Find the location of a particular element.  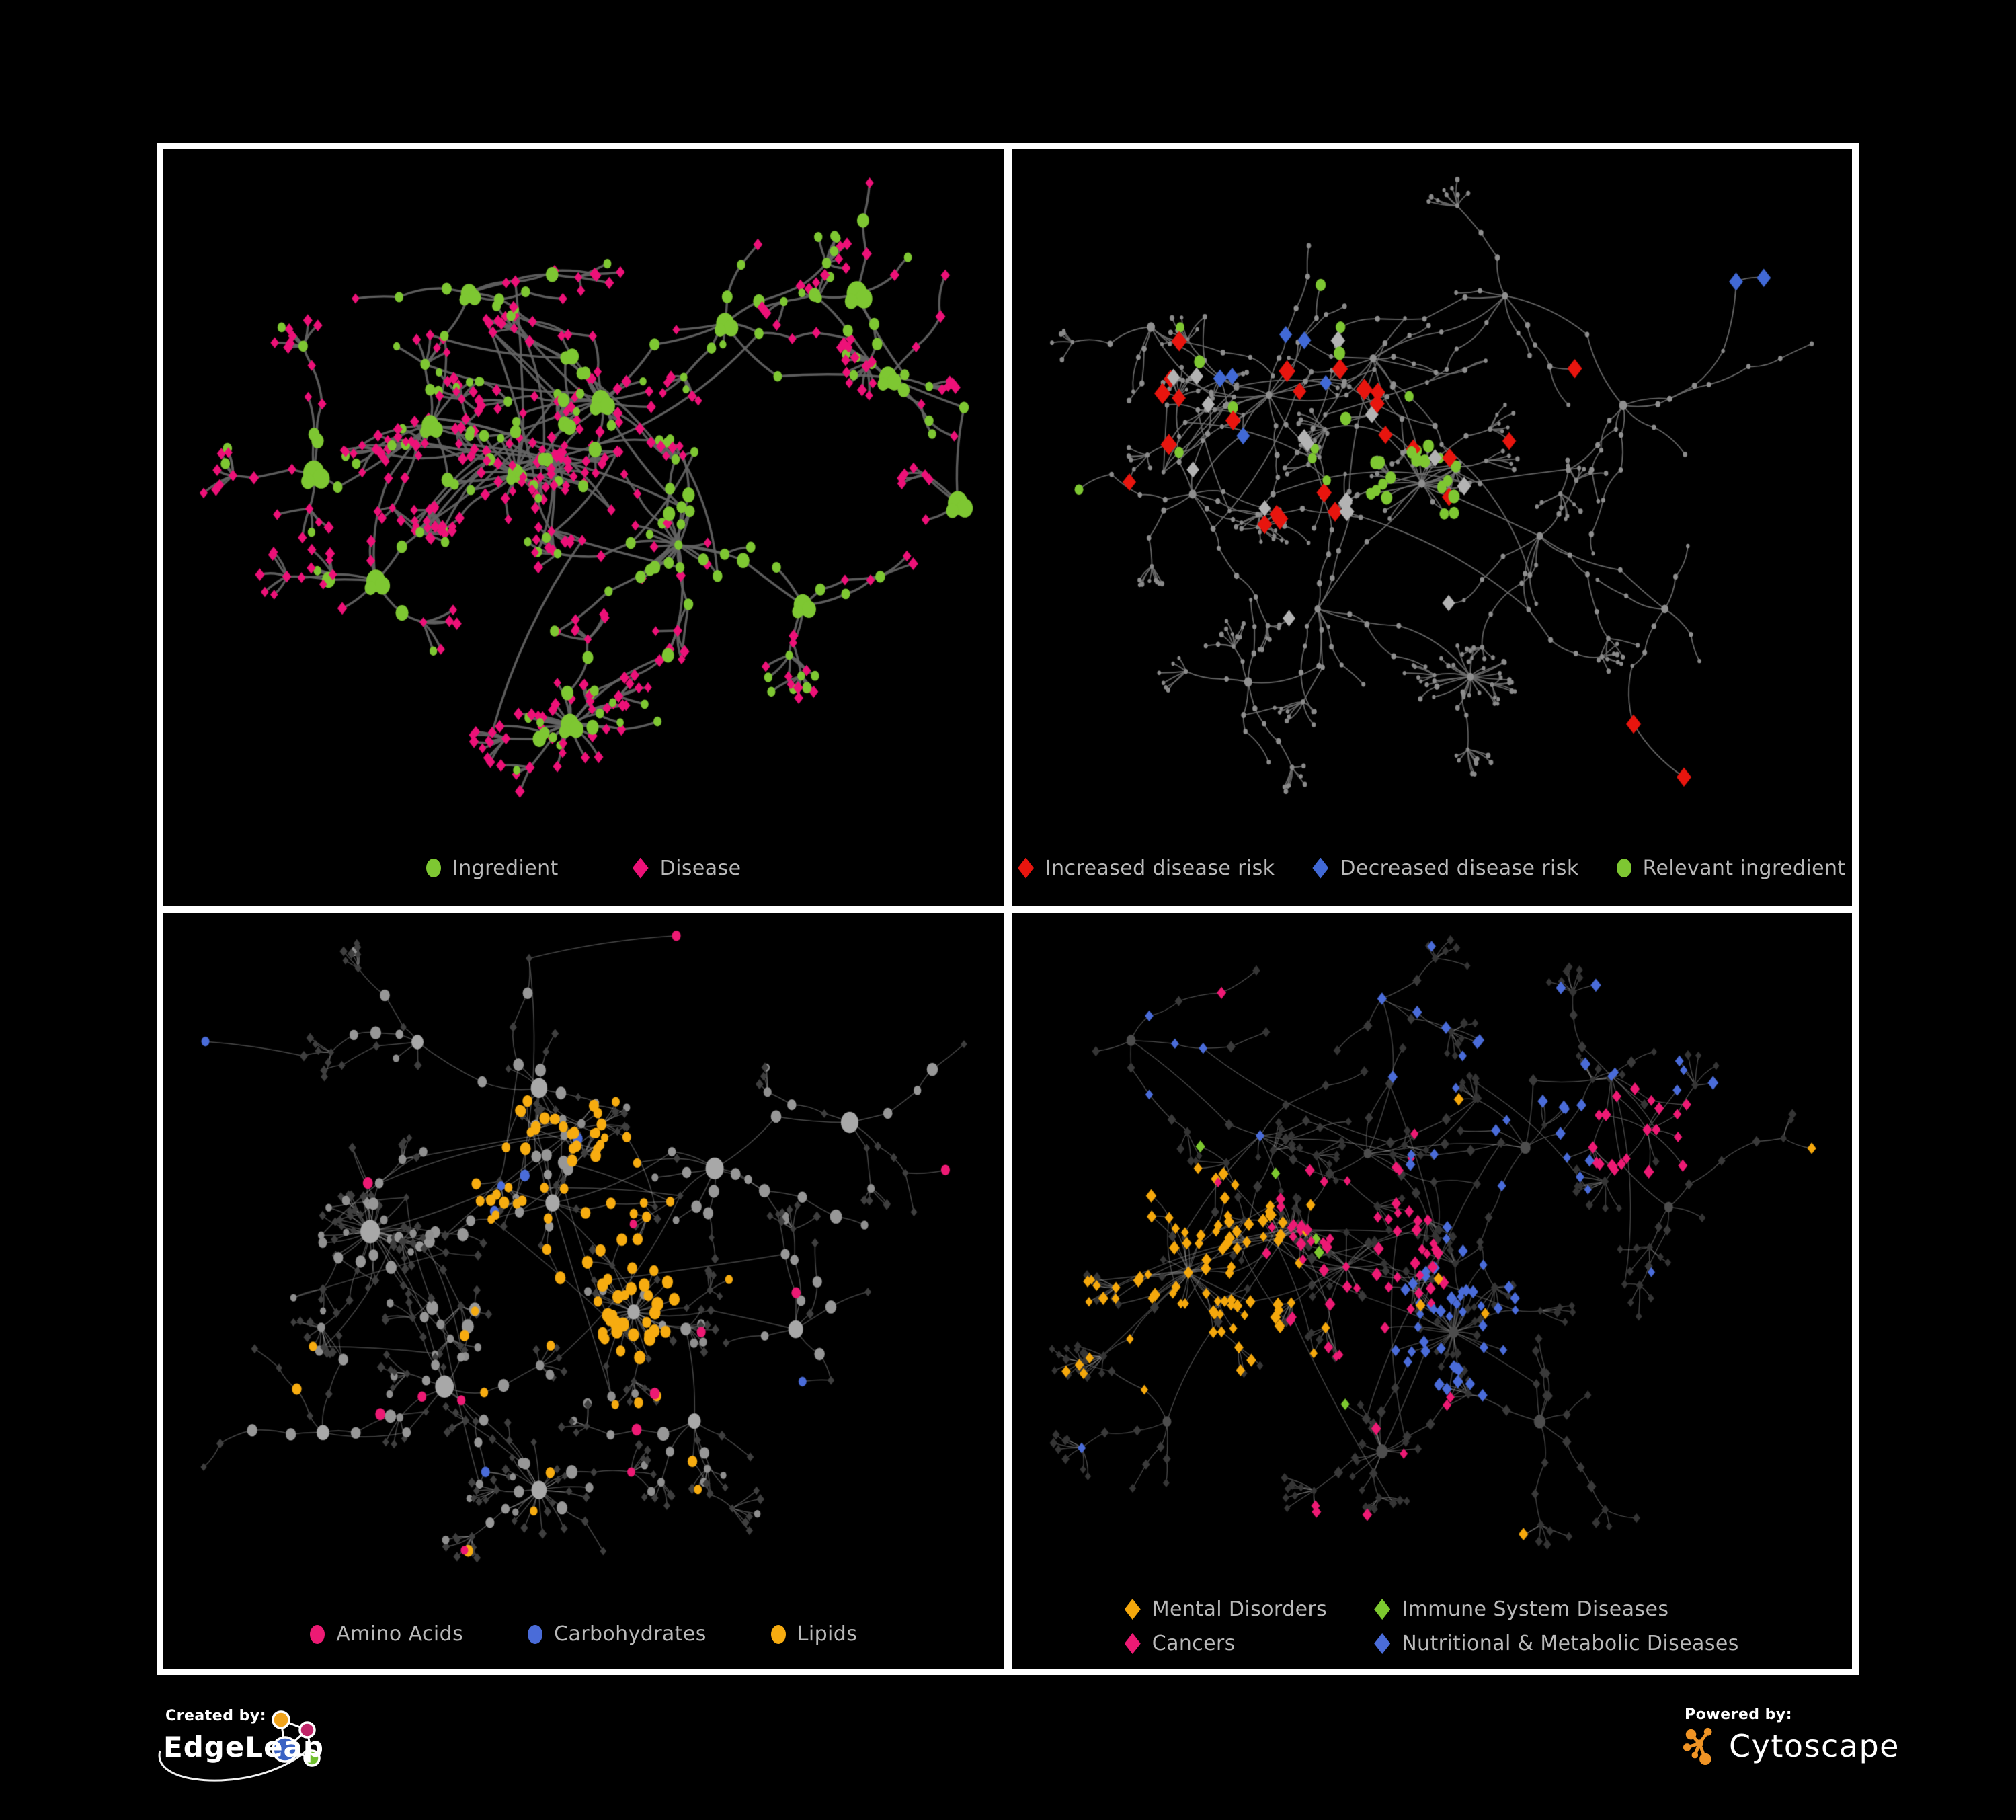

legend-item-cancers: Cancers is located at coordinates (1225, 1643).